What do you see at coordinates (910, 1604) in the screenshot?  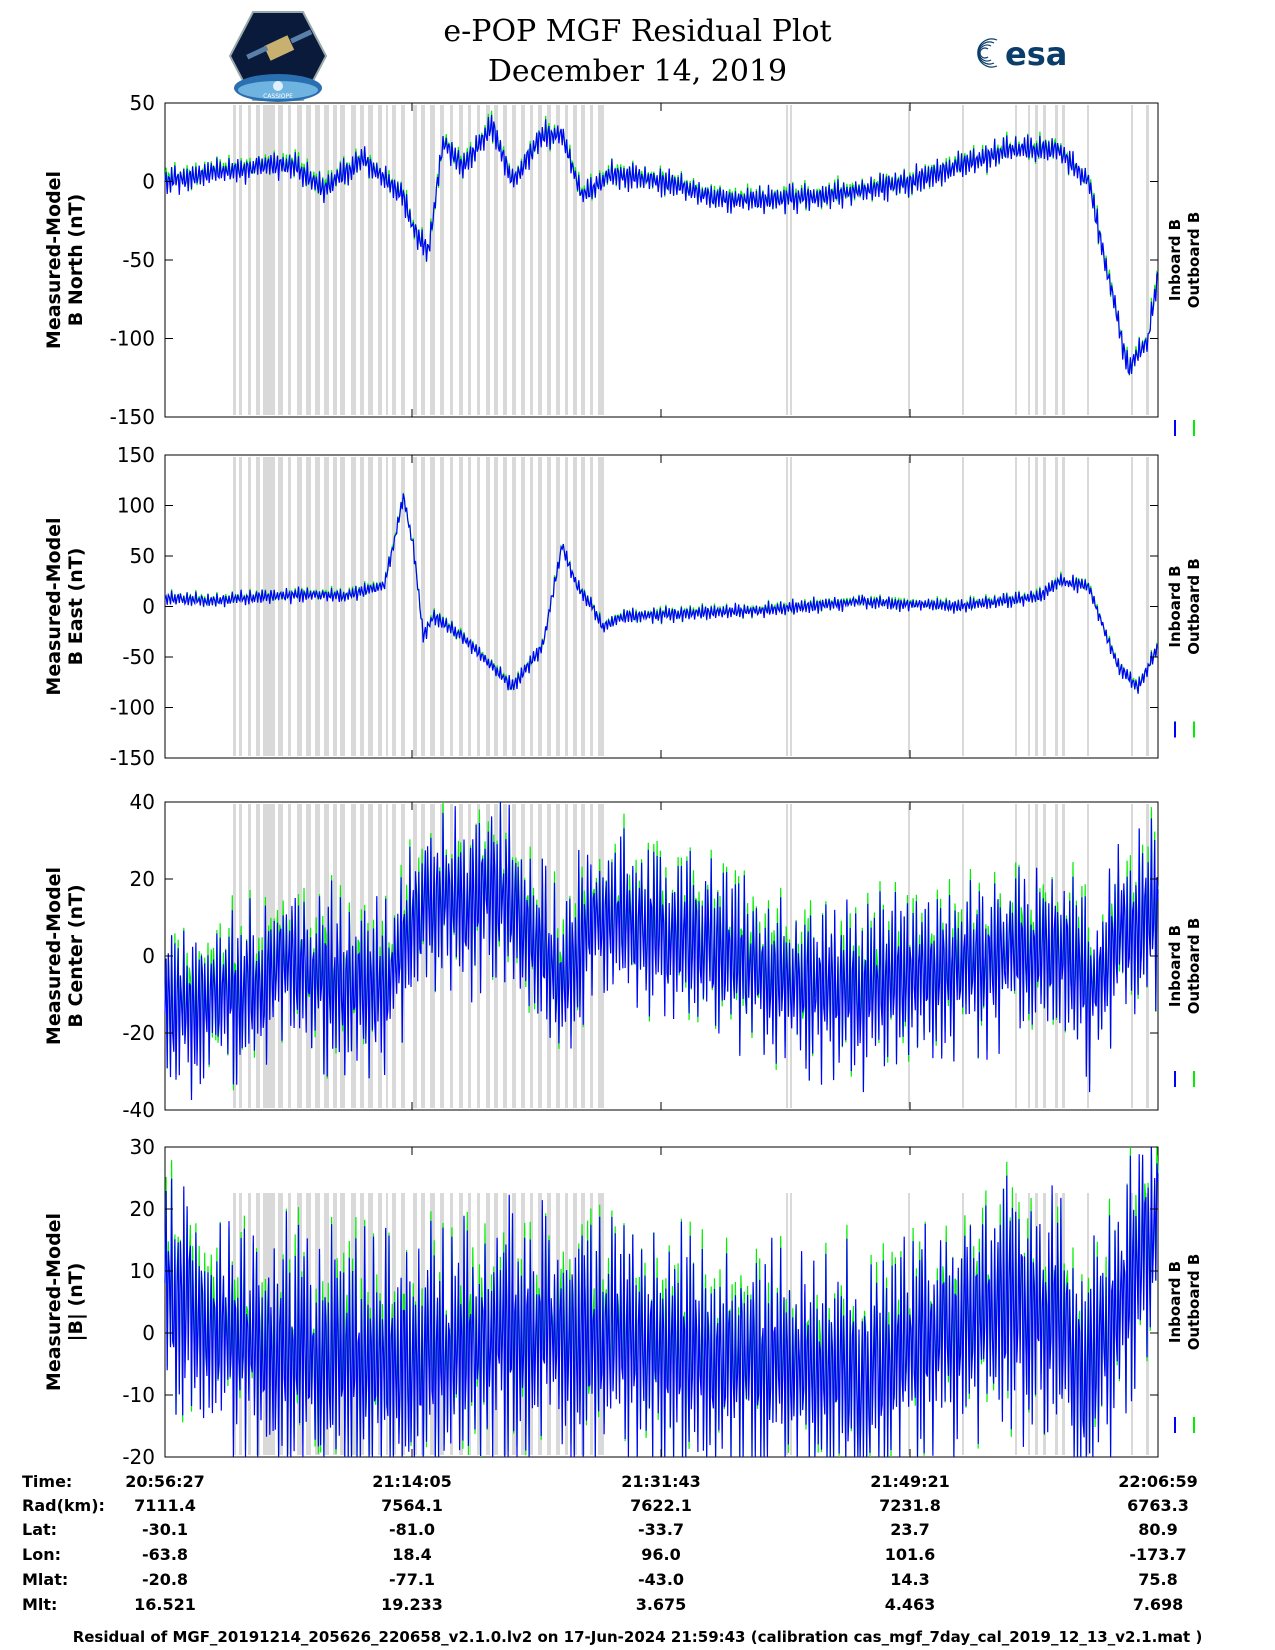 I see `info-value: 4.463` at bounding box center [910, 1604].